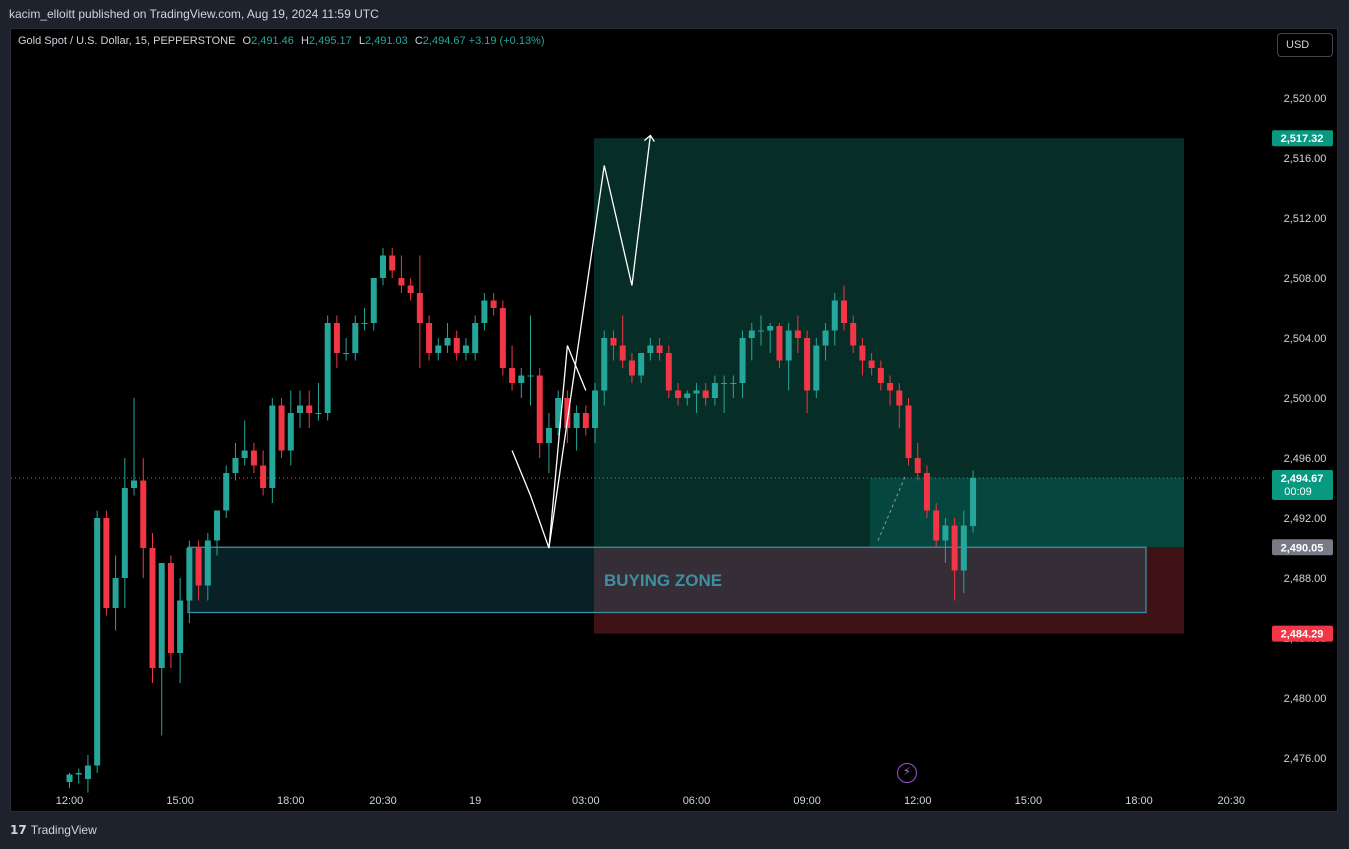 This screenshot has width=1349, height=849. What do you see at coordinates (1305, 279) in the screenshot?
I see `y-tick-label: 2,508.00` at bounding box center [1305, 279].